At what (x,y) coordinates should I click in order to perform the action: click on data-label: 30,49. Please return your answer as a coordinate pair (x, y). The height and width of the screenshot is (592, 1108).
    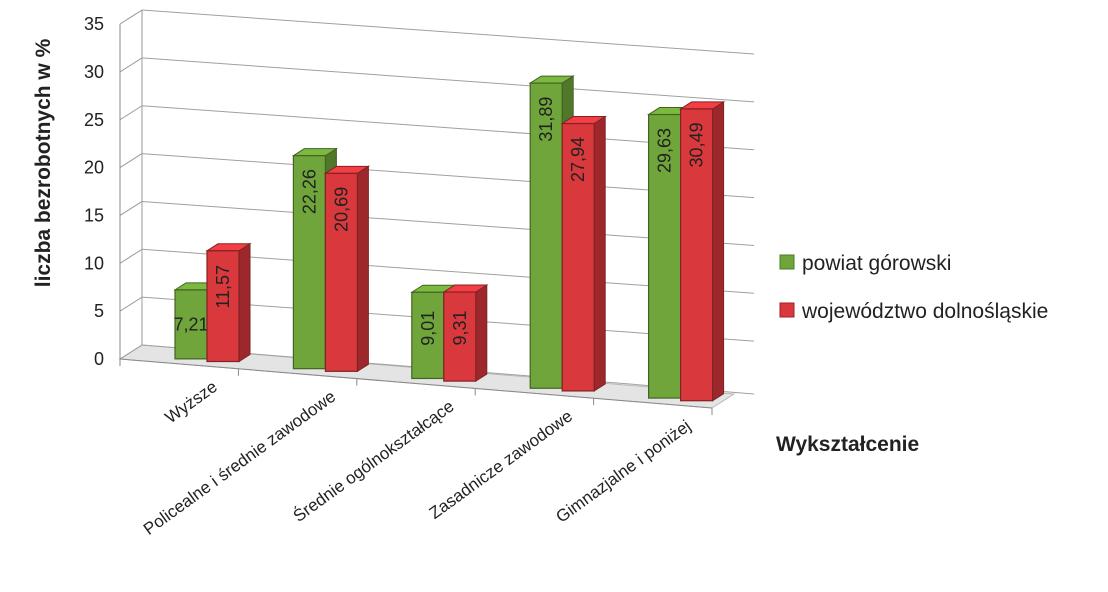
    Looking at the image, I should click on (697, 144).